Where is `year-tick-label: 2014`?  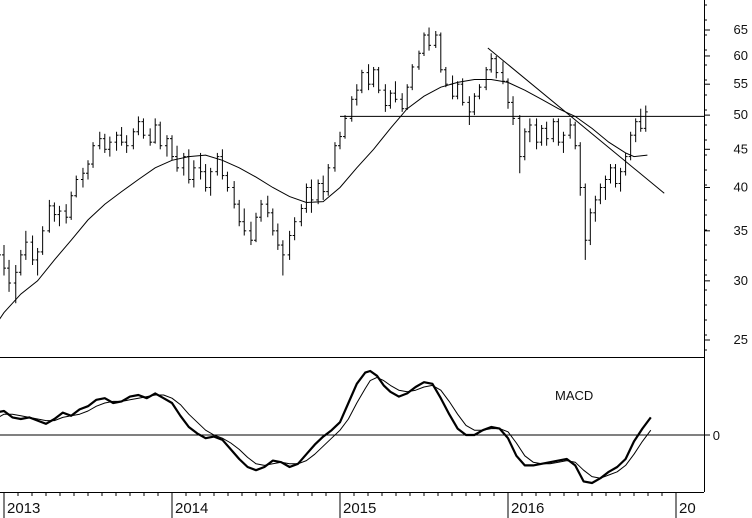
year-tick-label: 2014 is located at coordinates (191, 508).